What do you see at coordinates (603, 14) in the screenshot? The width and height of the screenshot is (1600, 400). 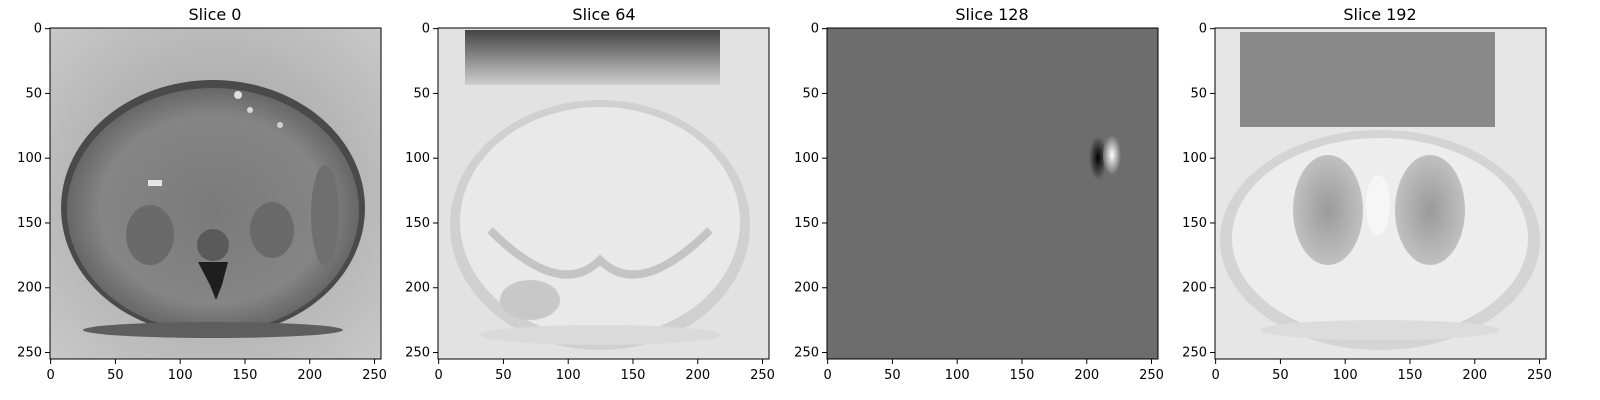 I see `panel-title: Slice 64` at bounding box center [603, 14].